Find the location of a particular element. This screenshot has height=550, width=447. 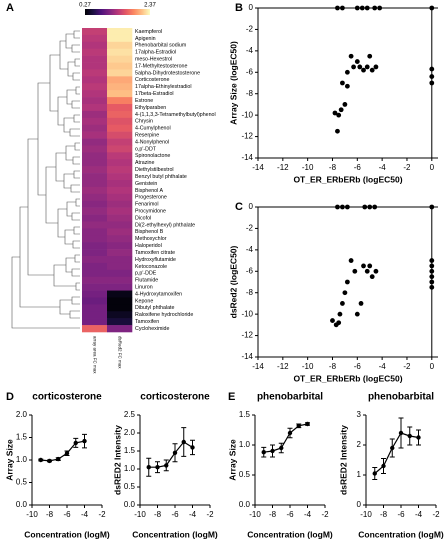

panel-label: A is located at coordinates (10, 8).